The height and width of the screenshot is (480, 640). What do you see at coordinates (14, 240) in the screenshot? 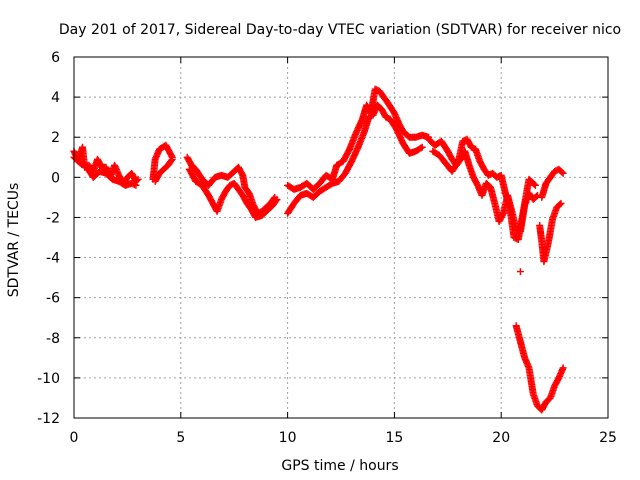
I see `y-axis-label: SDTVAR / TECUs` at bounding box center [14, 240].